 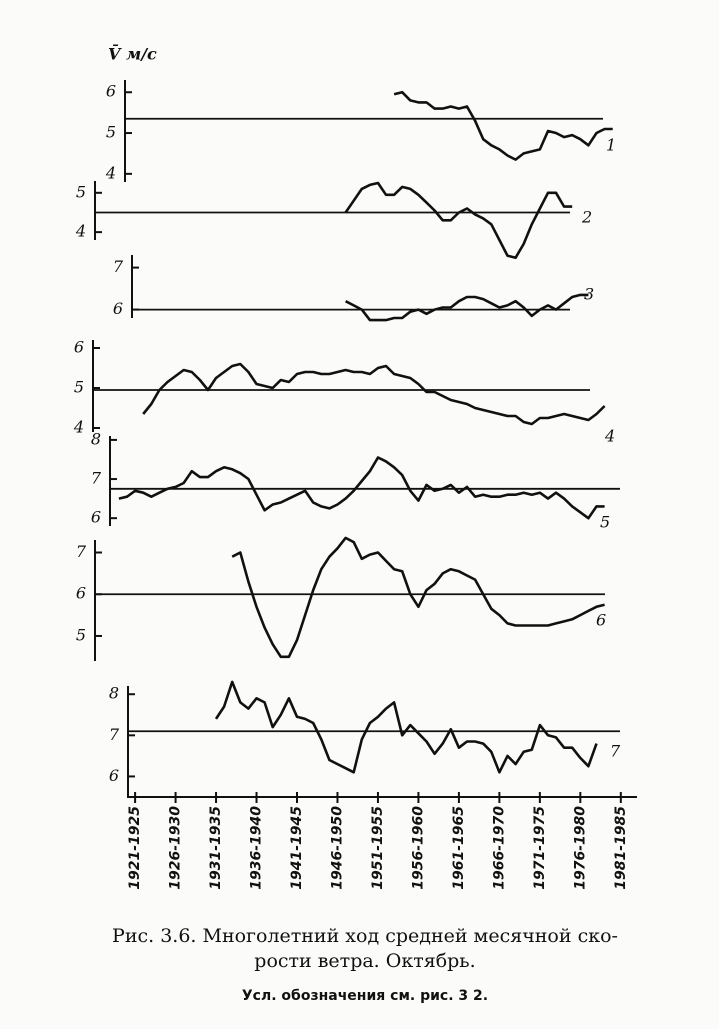 What do you see at coordinates (216, 848) in the screenshot?
I see `x-tick-label: 1931-1935` at bounding box center [216, 848].